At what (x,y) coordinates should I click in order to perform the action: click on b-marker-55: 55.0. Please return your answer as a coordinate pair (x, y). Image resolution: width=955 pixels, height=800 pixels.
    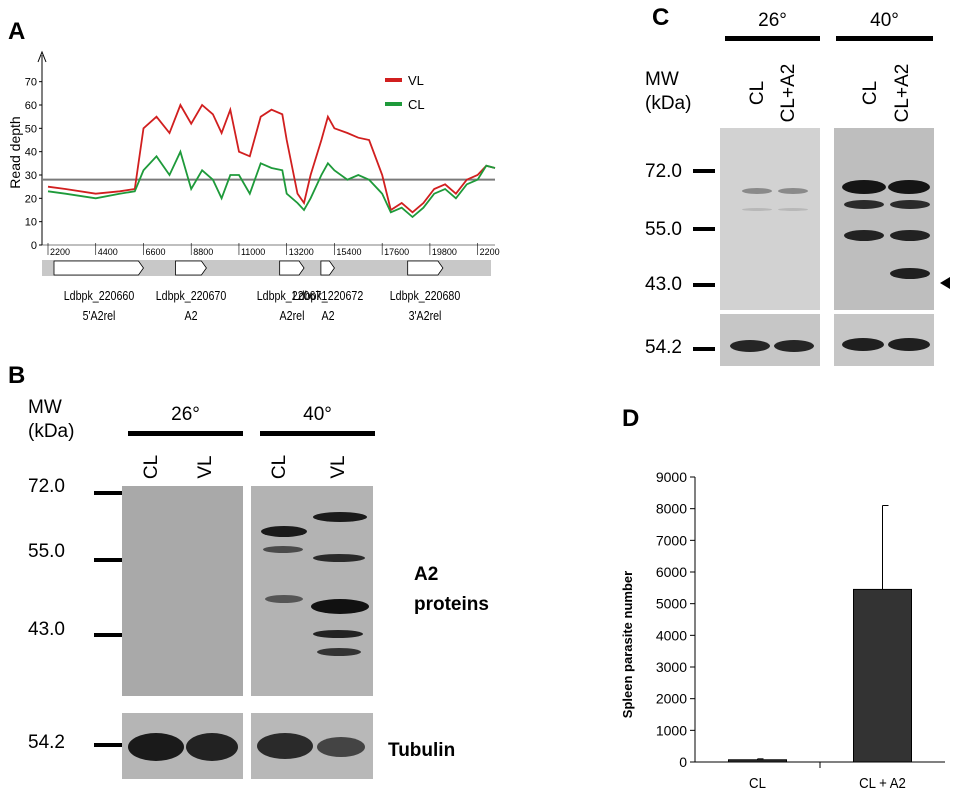
    Looking at the image, I should click on (46, 551).